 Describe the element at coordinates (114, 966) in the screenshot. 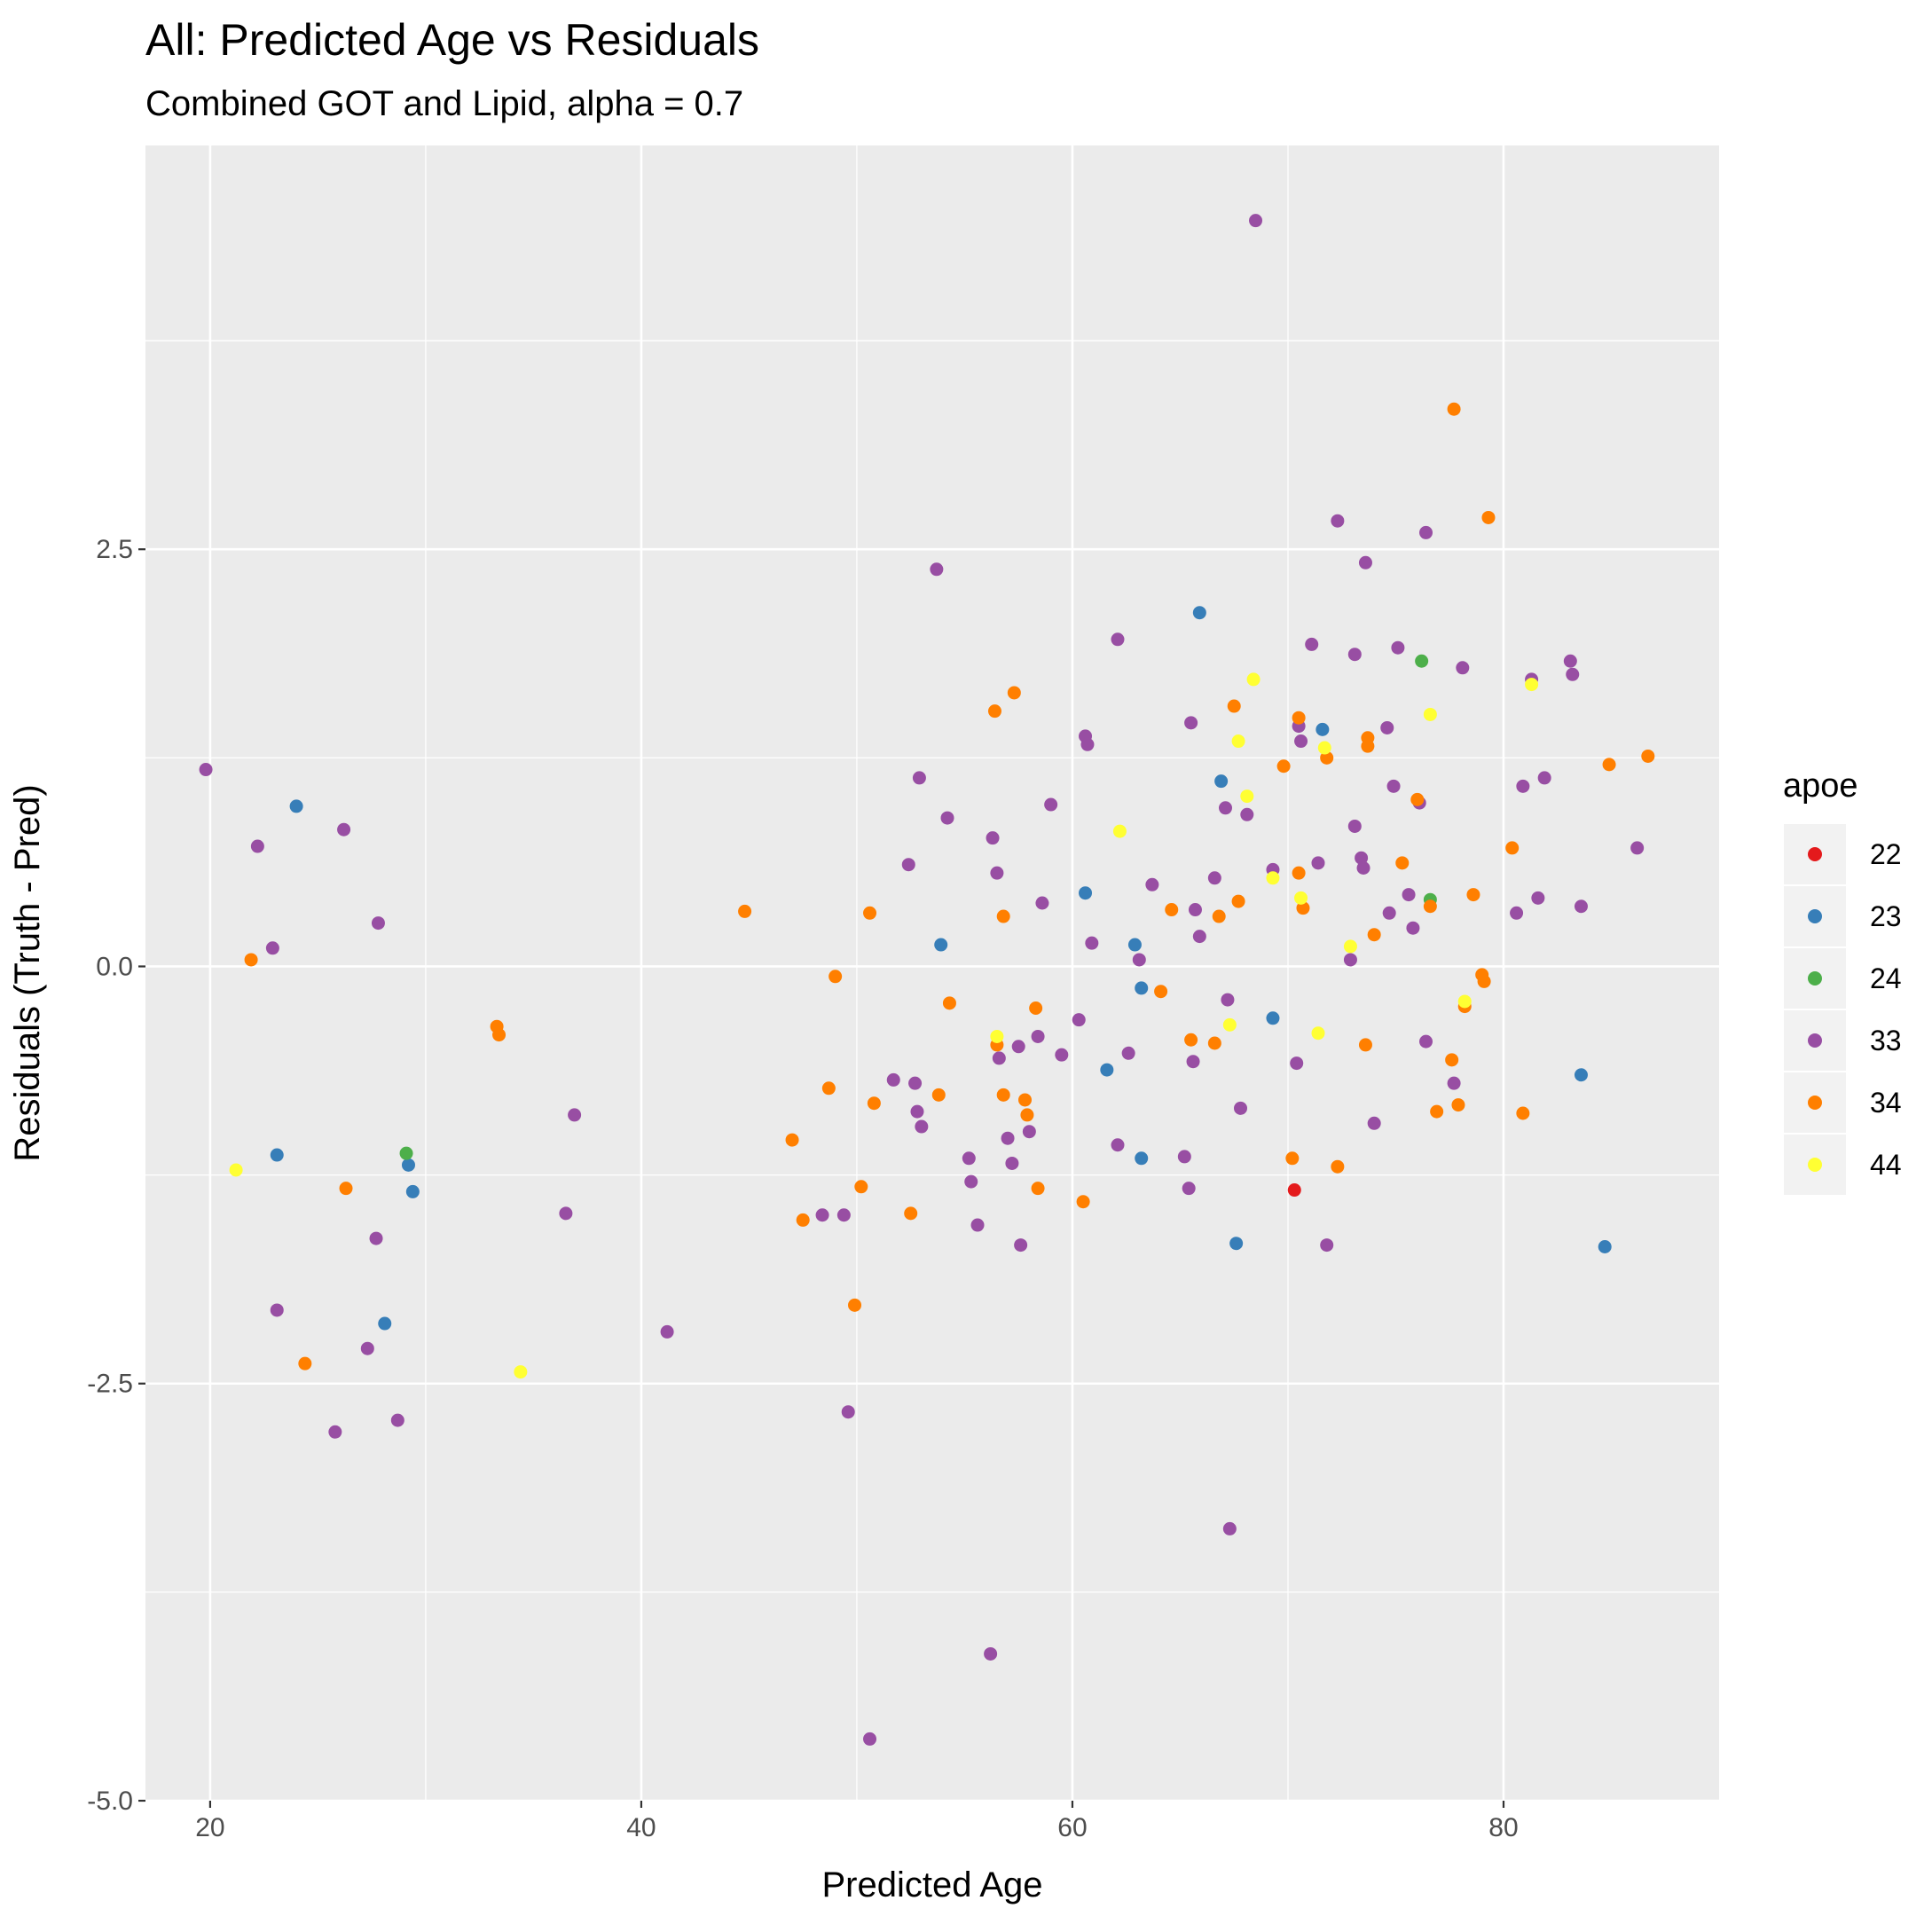

I see `y-tick-label: 0.0` at that location.